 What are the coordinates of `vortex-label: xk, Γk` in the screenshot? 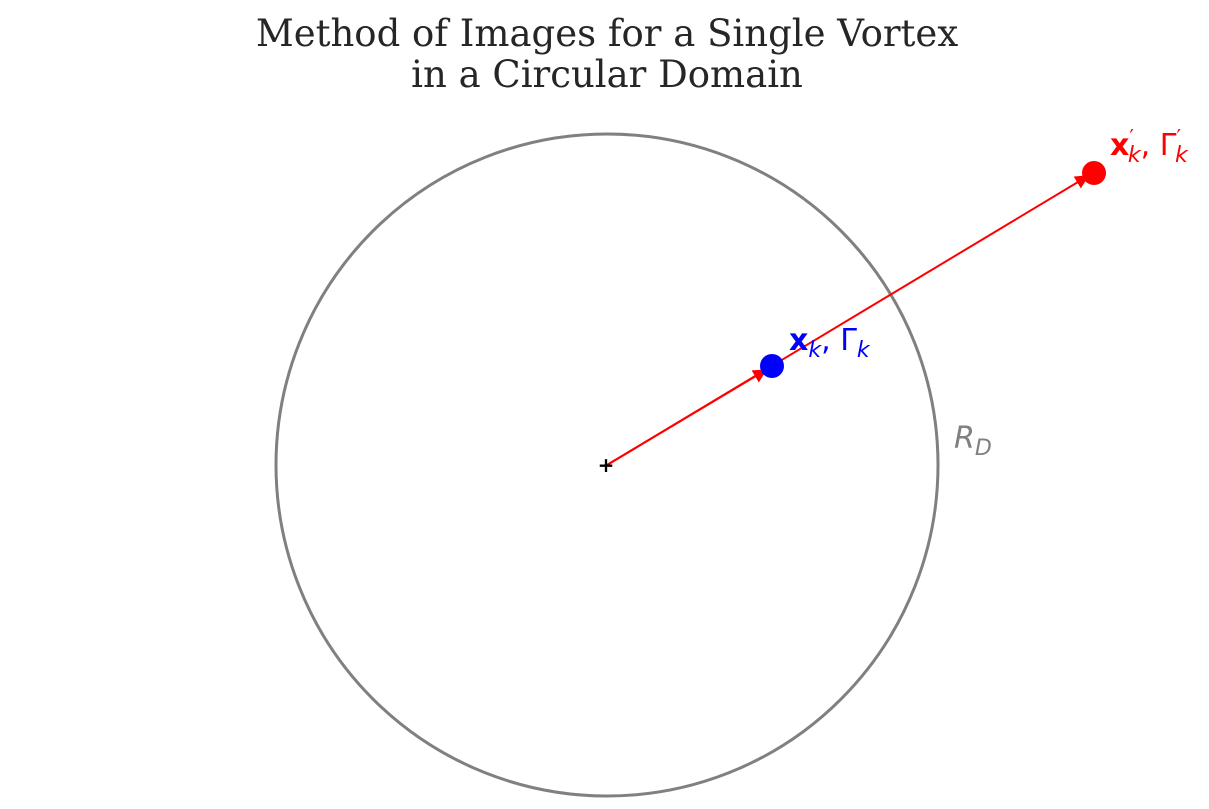 It's located at (830, 343).